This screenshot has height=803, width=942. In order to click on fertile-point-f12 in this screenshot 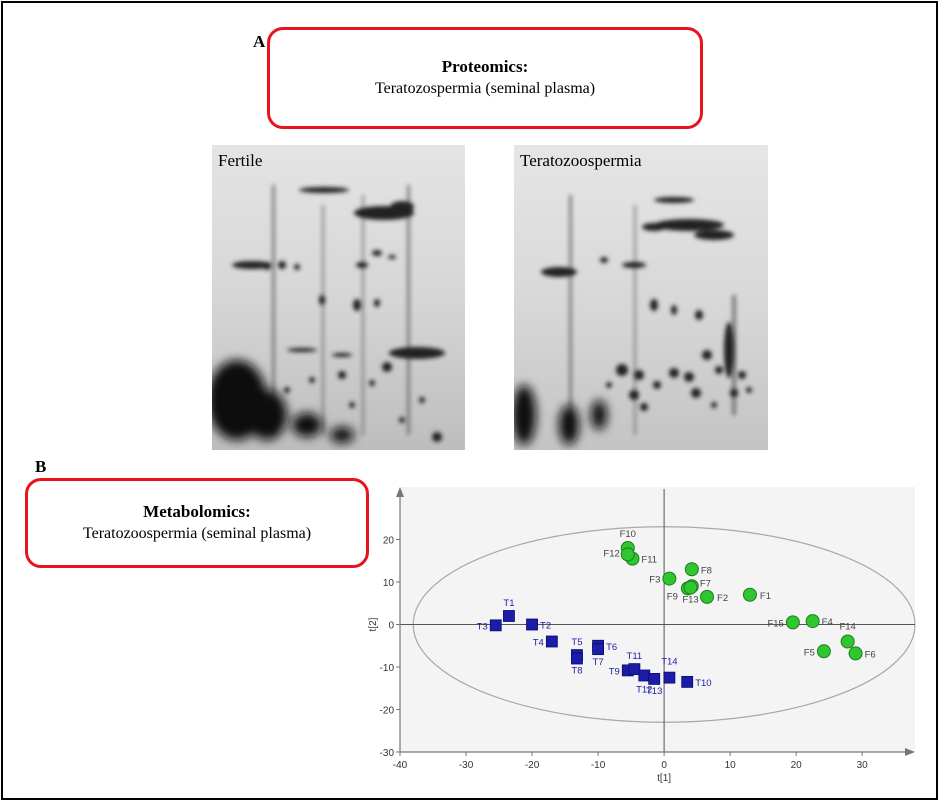, I will do `click(627, 554)`.